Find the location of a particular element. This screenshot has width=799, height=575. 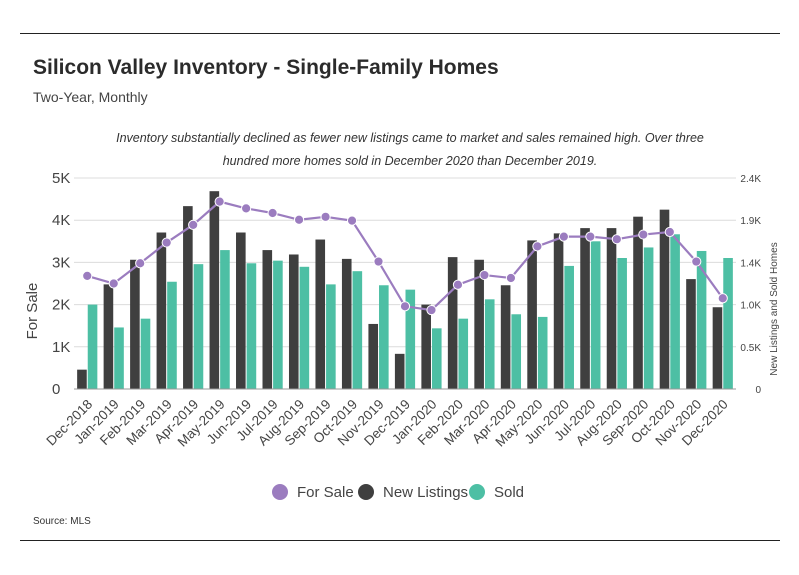

y2-tick-label: 0 is located at coordinates (758, 390).